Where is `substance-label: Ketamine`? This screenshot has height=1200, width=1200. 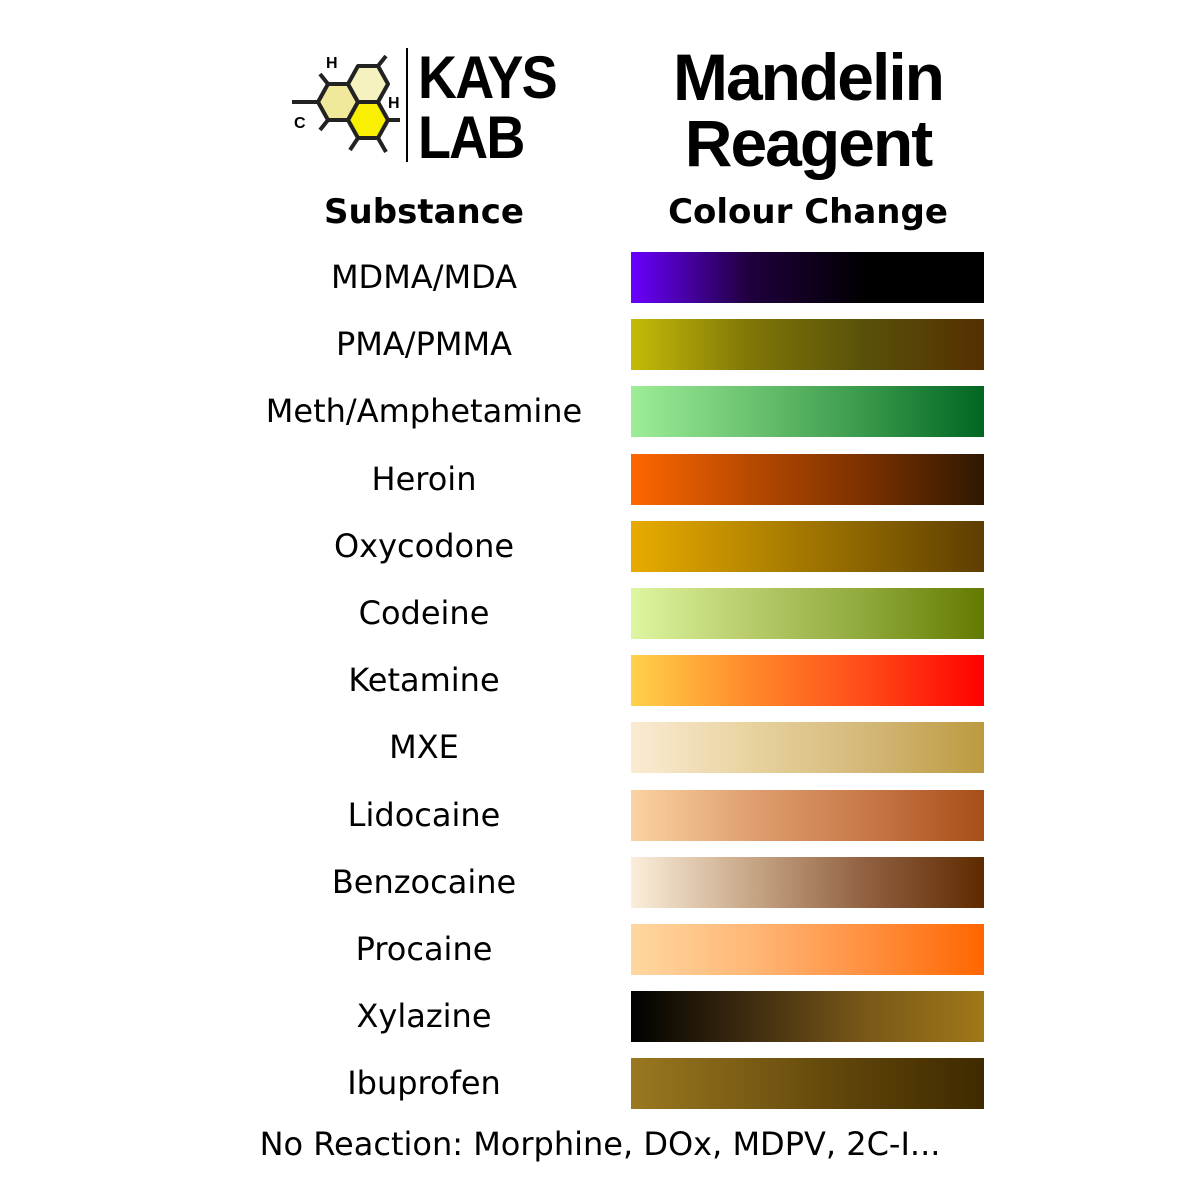
substance-label: Ketamine is located at coordinates (424, 680).